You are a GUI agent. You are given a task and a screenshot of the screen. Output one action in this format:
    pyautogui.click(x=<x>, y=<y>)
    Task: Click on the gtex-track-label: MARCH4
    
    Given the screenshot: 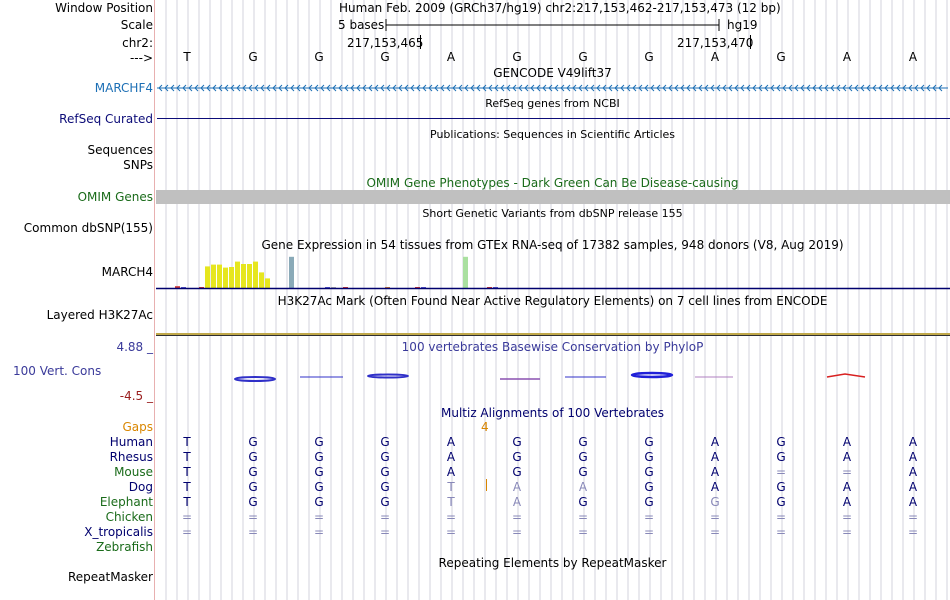 What is the action you would take?
    pyautogui.click(x=127, y=272)
    